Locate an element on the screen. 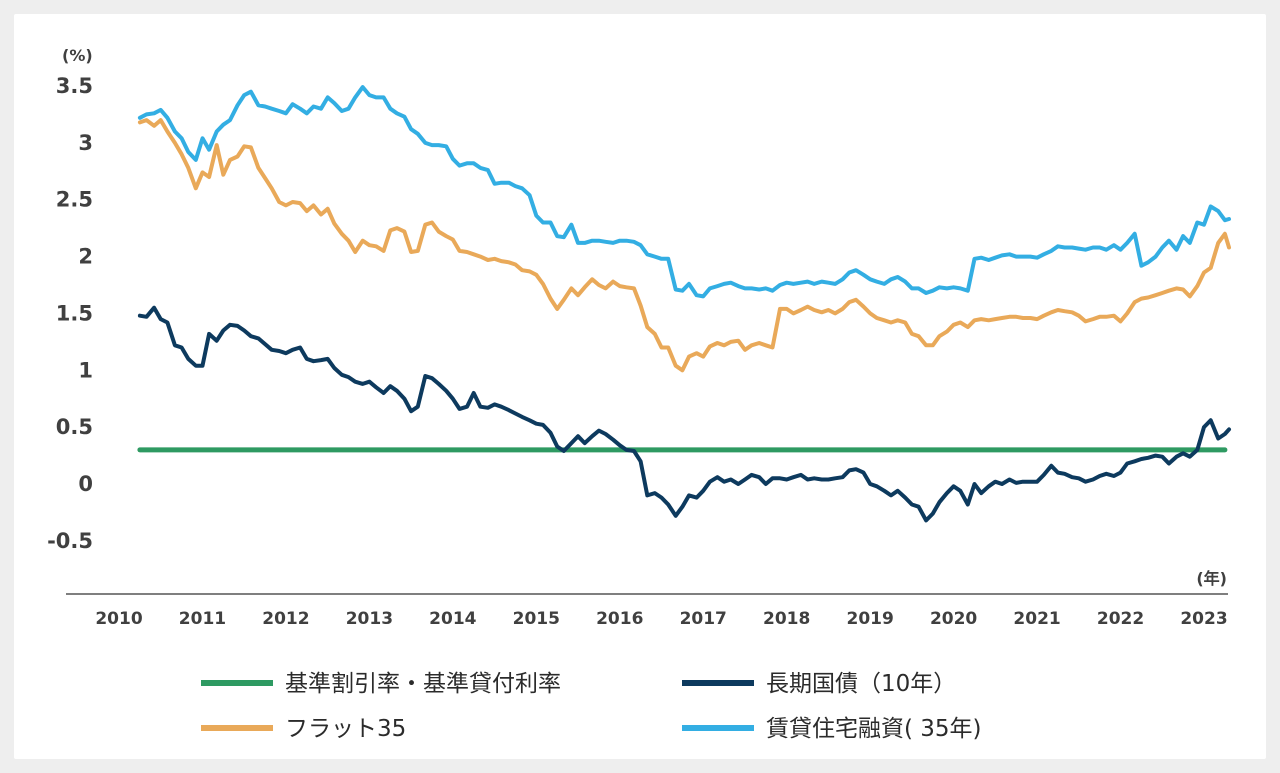 The image size is (1280, 773). y-tick-label: 3 is located at coordinates (85, 143).